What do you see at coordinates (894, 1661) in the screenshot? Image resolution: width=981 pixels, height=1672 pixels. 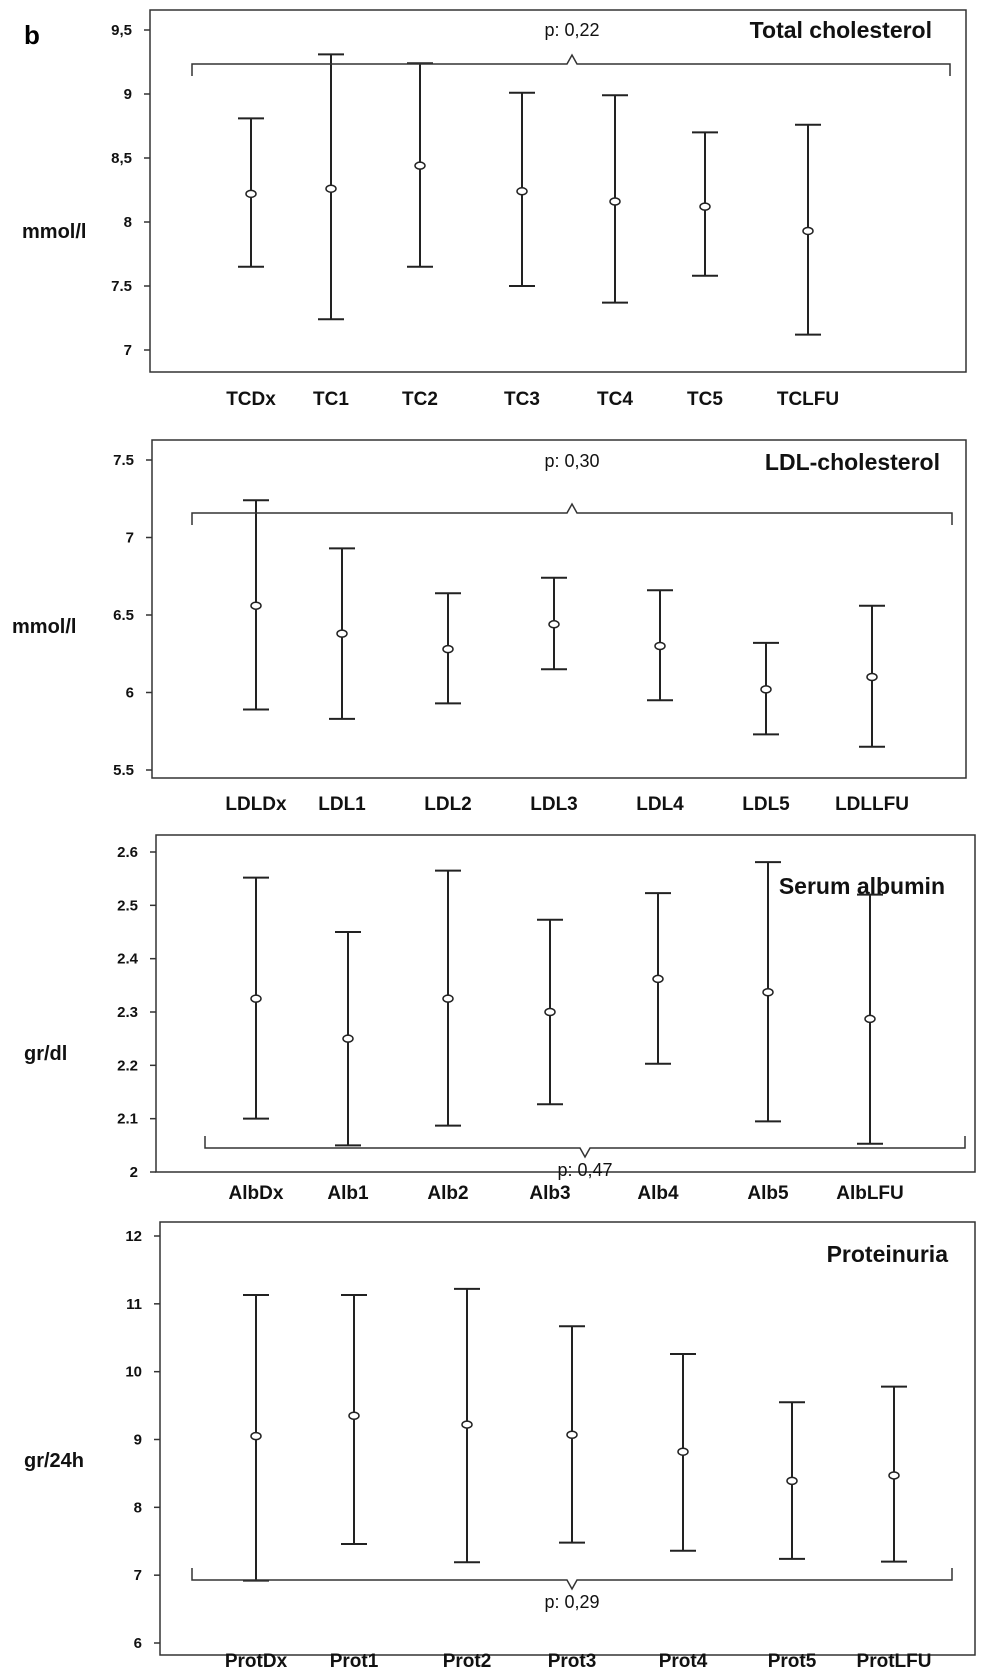 I see `category-label: ProtLFU` at bounding box center [894, 1661].